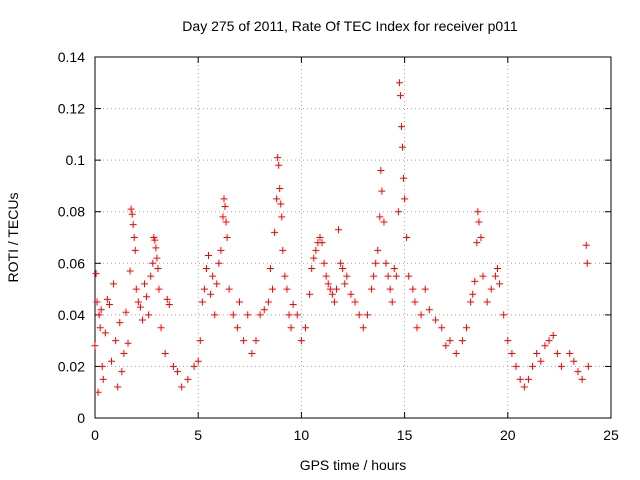  I want to click on y-tick-label: 0.1, so click(76, 160).